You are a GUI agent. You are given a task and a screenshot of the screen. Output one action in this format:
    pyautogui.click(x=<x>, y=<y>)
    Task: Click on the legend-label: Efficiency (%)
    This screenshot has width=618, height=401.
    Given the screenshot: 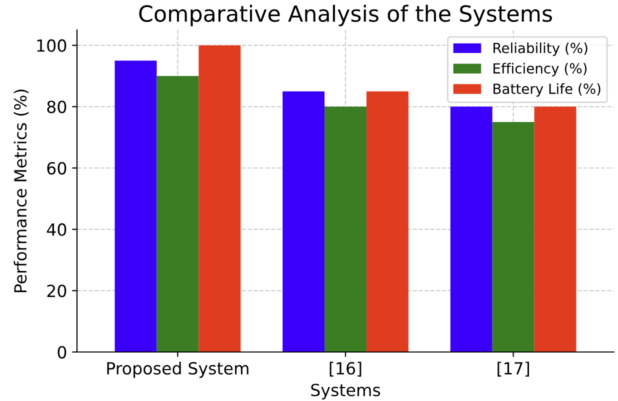 What is the action you would take?
    pyautogui.click(x=540, y=69)
    